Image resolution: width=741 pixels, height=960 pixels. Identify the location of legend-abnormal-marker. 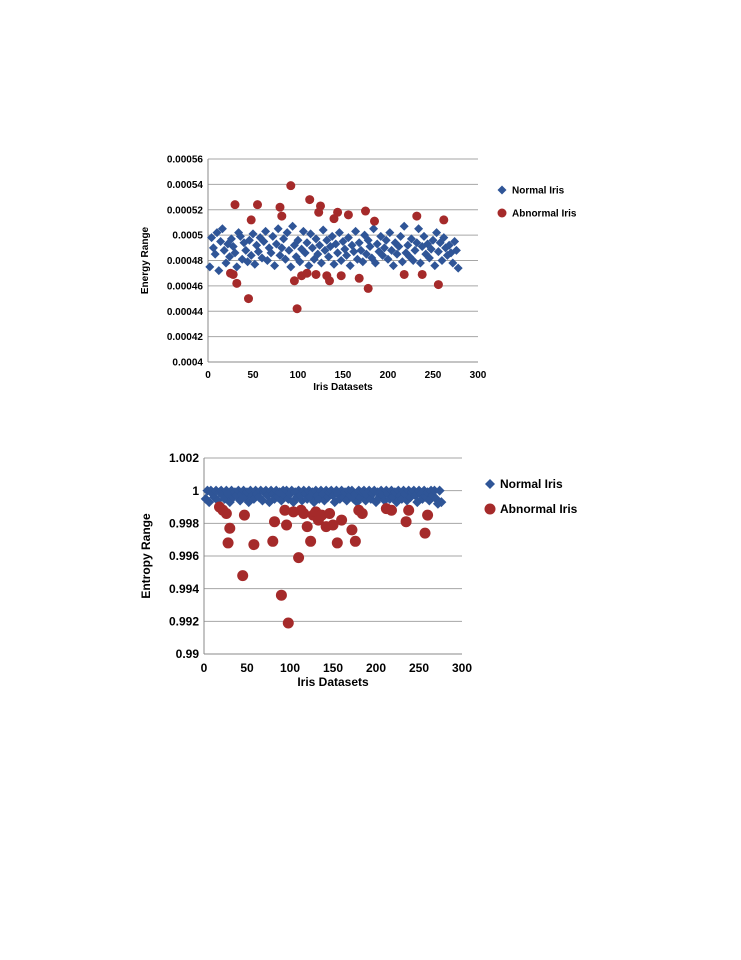
(502, 213).